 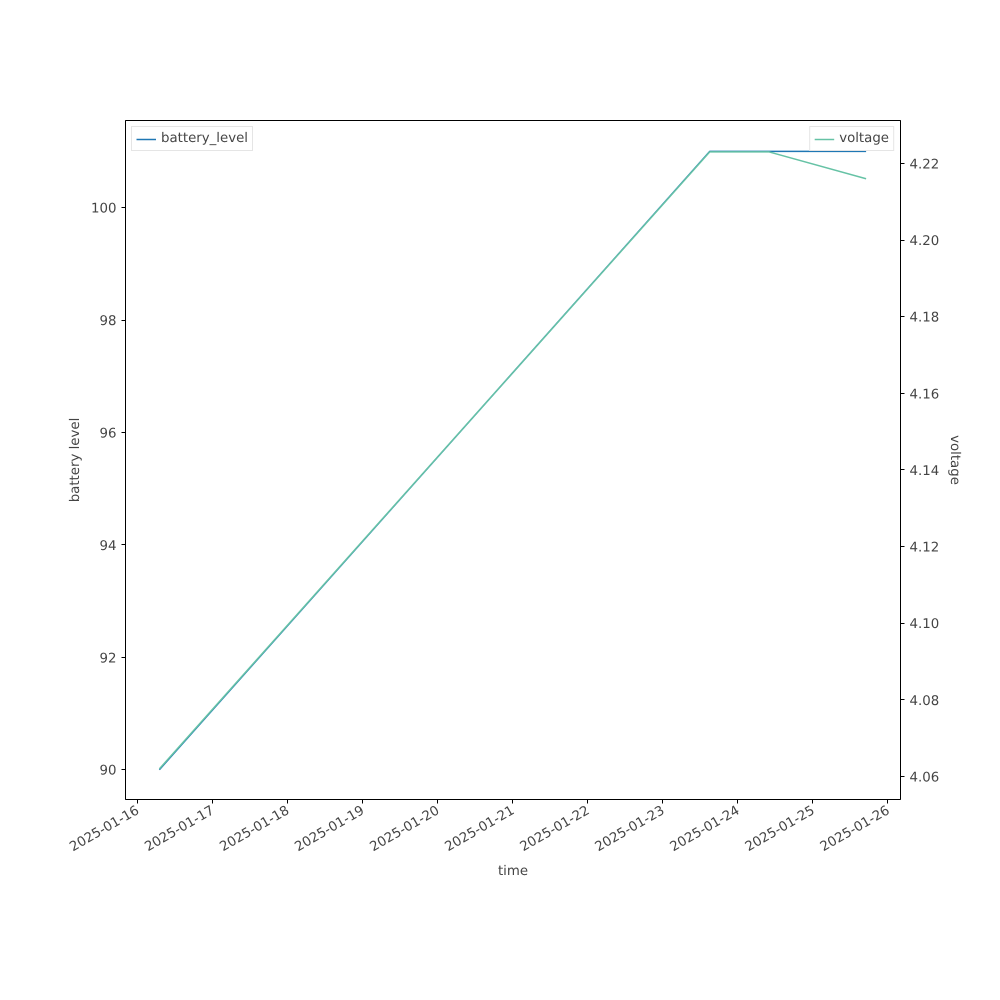 I want to click on y2-tick-label: 4.12, so click(x=925, y=548).